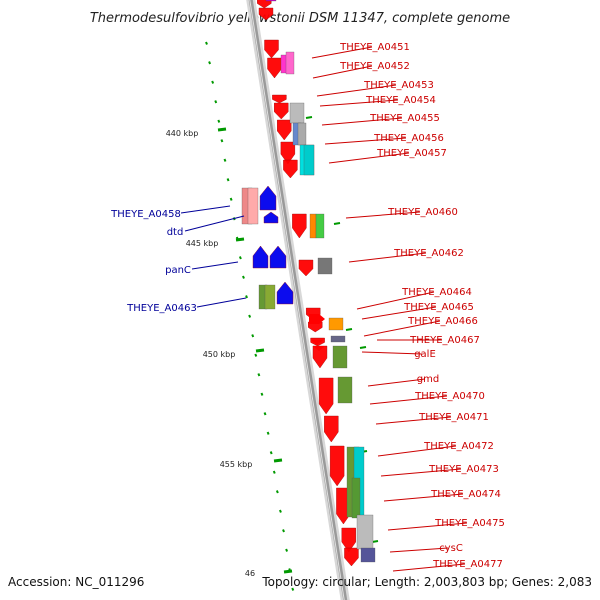 The image size is (600, 600). Describe the element at coordinates (453, 417) in the screenshot. I see `gene-label: THEYE_A0471` at that location.